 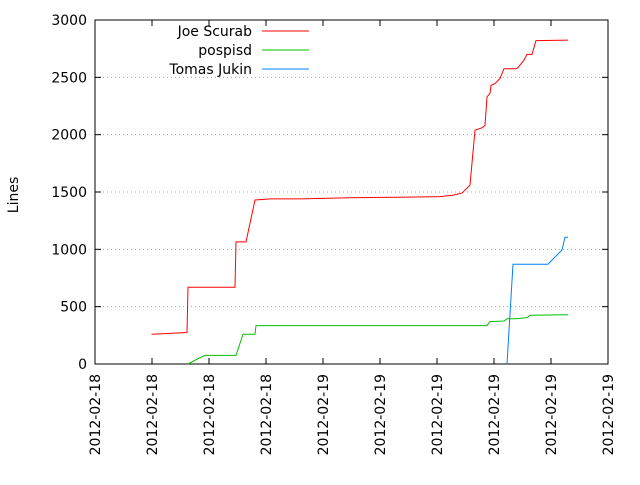 What do you see at coordinates (82, 365) in the screenshot?
I see `y-tick-label: 0` at bounding box center [82, 365].